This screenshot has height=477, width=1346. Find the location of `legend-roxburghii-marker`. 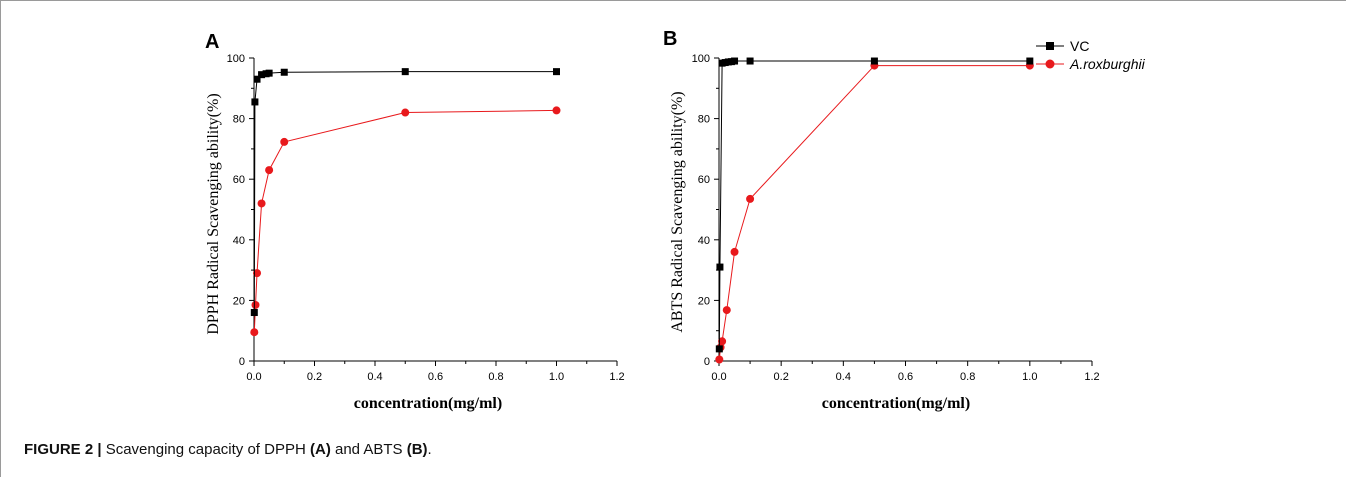

legend-roxburghii-marker is located at coordinates (1050, 64).